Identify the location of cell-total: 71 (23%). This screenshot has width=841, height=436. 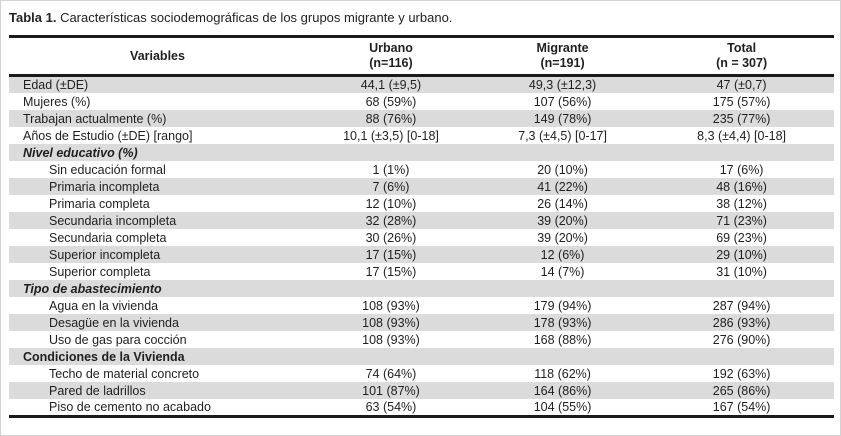
(741, 220).